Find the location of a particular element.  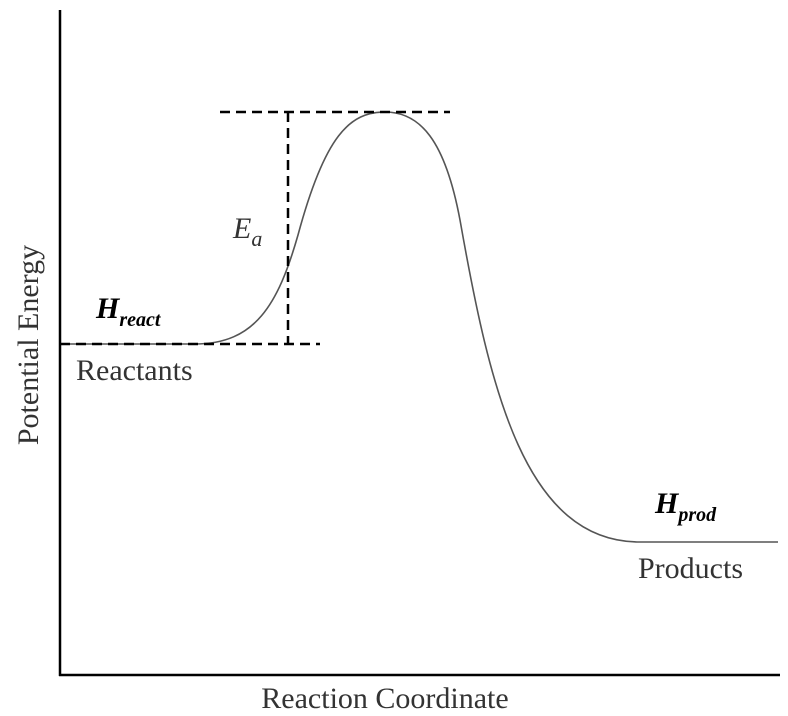

h-prod-main: H is located at coordinates (667, 503).